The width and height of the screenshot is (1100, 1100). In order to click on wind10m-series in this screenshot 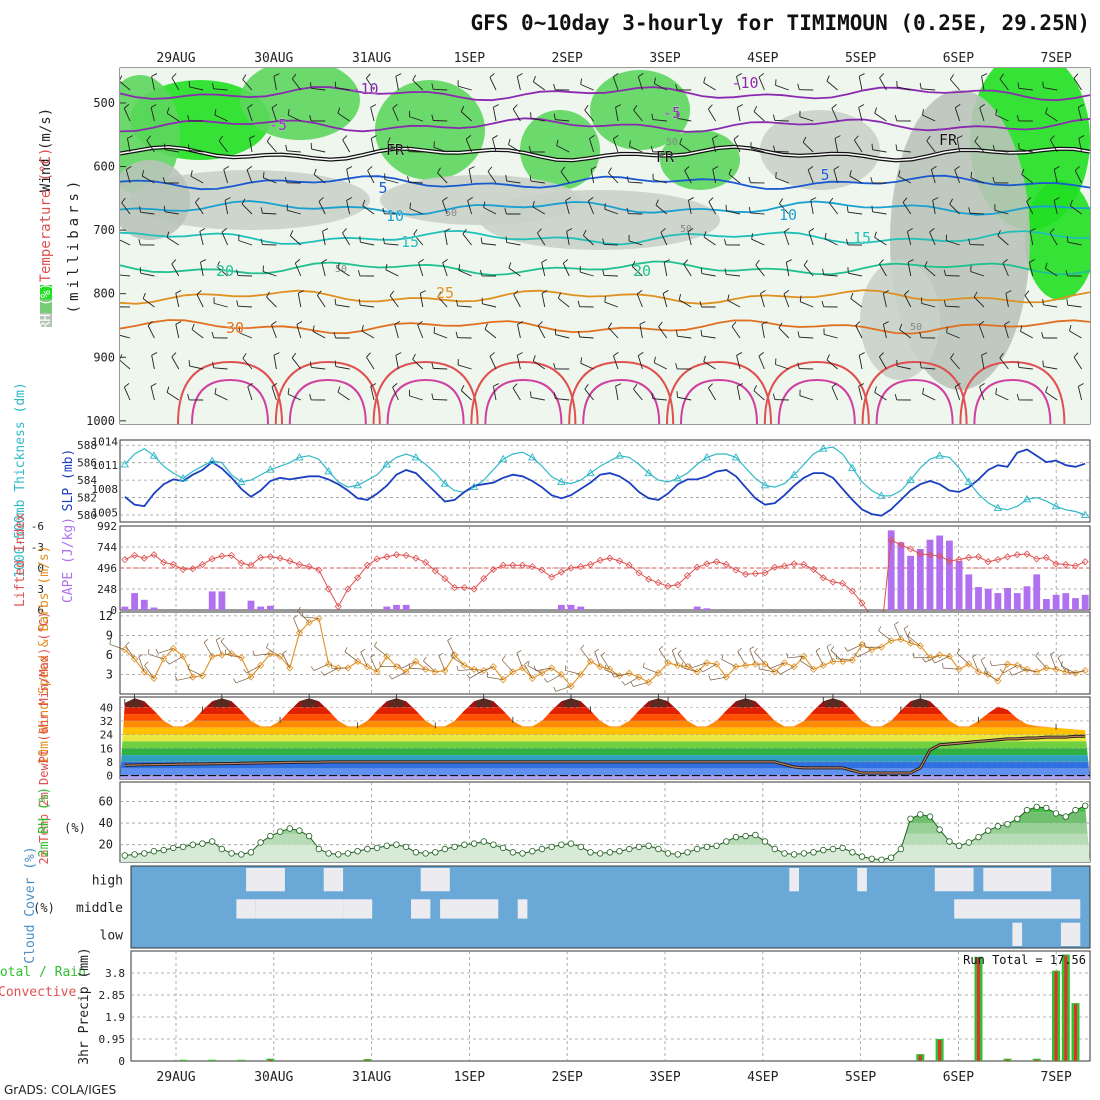, I will do `click(599, 649)`.